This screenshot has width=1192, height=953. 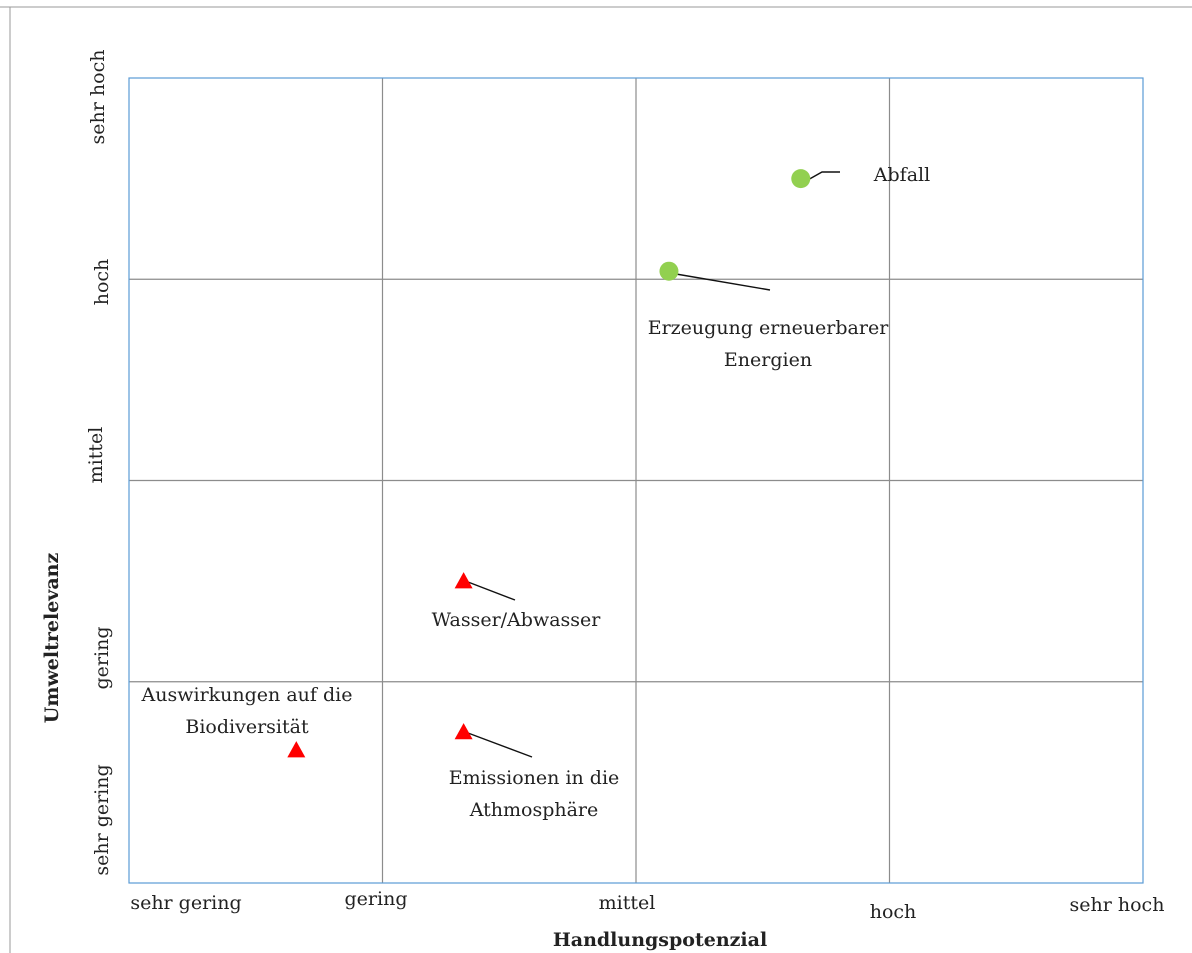 What do you see at coordinates (1117, 905) in the screenshot?
I see `x-tick-label: sehr hoch` at bounding box center [1117, 905].